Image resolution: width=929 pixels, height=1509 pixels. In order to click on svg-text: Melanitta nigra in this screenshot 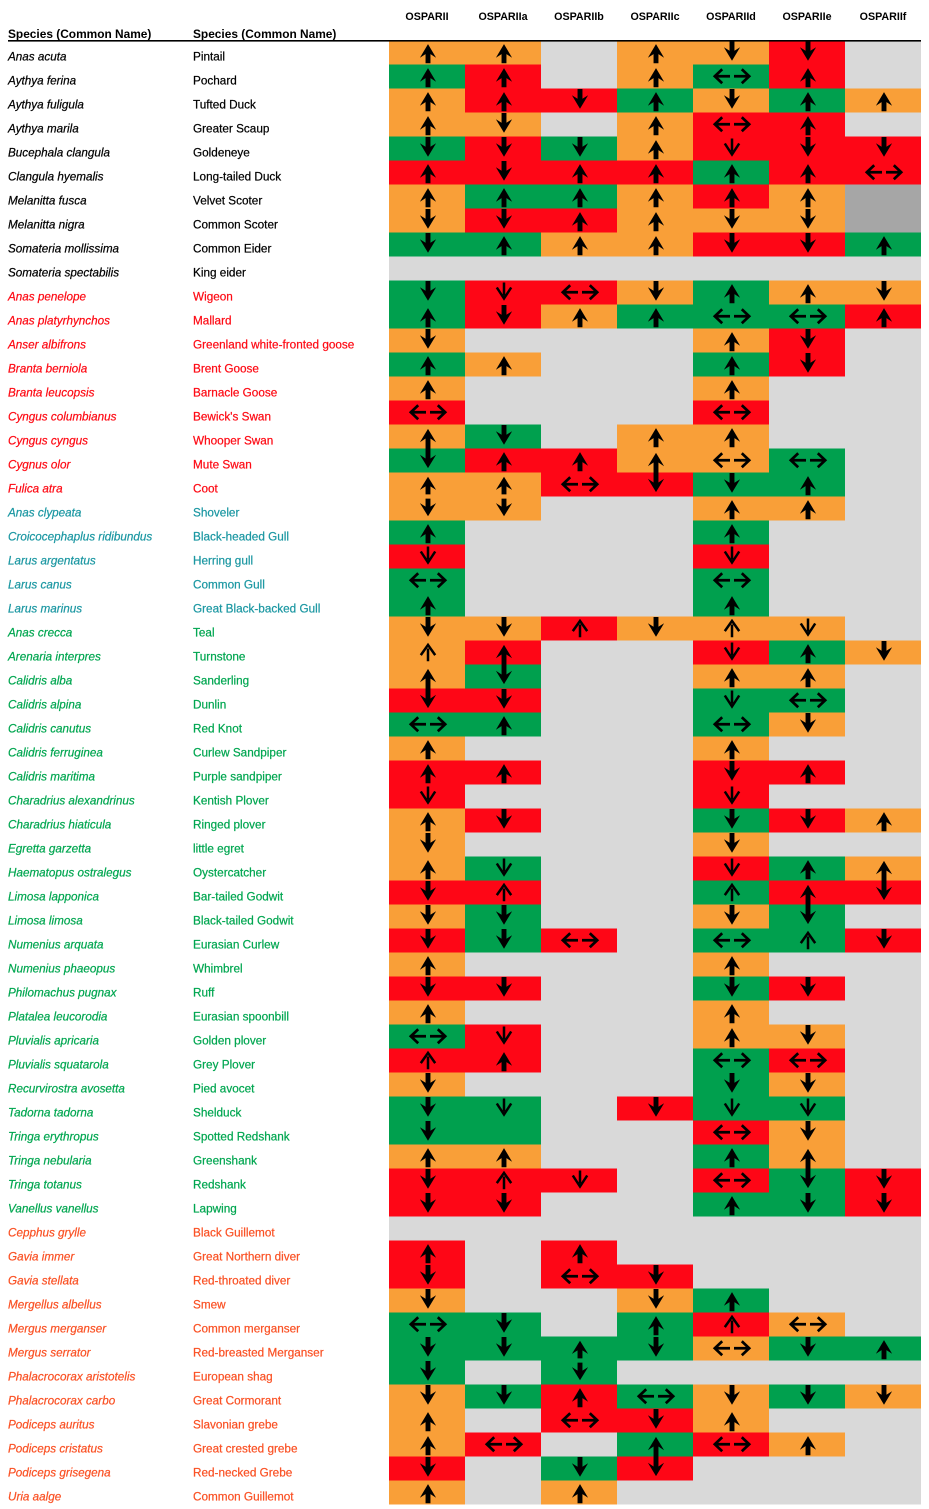, I will do `click(46, 224)`.